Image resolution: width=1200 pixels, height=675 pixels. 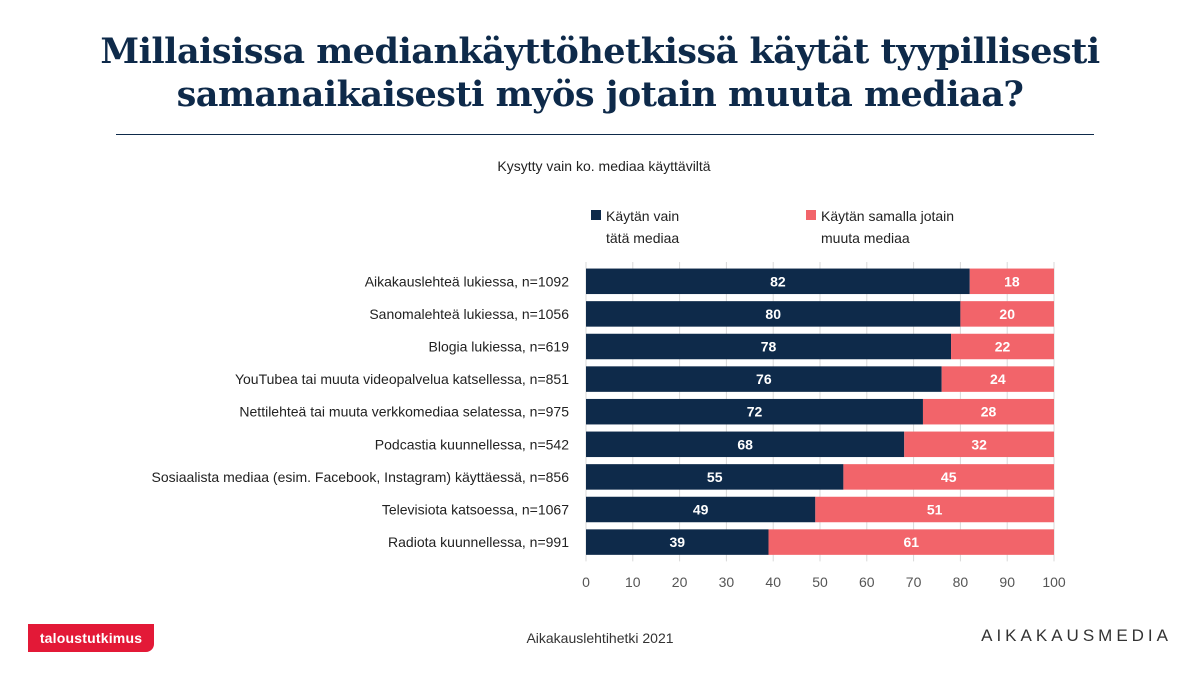 I want to click on x-tick-label-0: 0, so click(x=586, y=582).